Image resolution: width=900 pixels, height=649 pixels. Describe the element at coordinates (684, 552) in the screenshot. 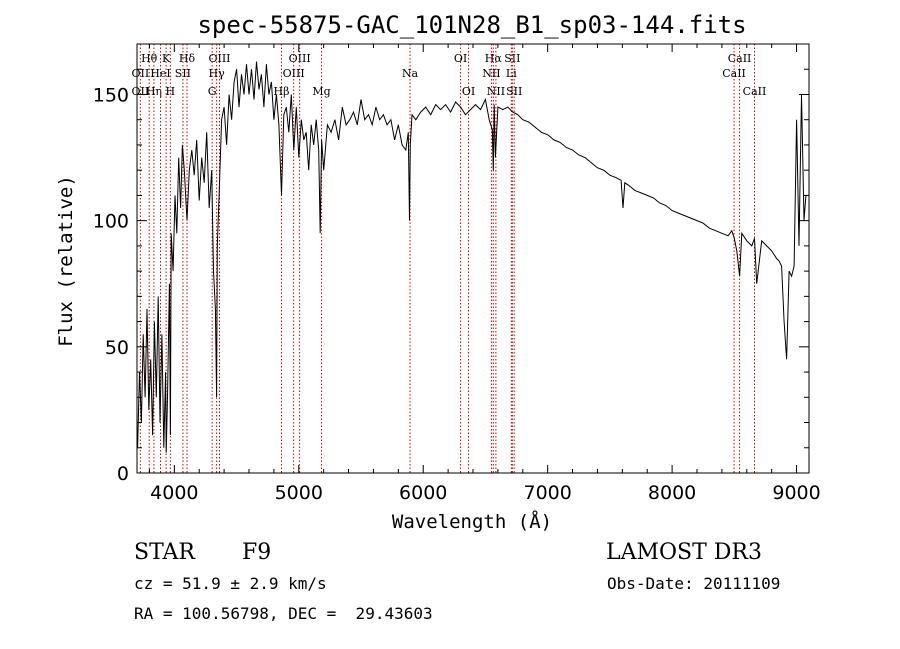

I see `survey-name: LAMOST DR3` at that location.